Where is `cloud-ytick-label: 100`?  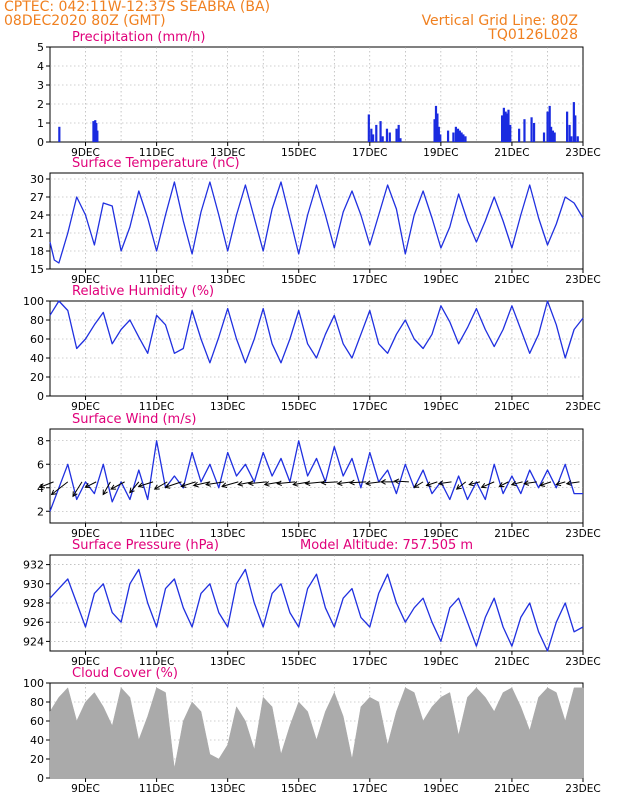
cloud-ytick-label: 100 is located at coordinates (33, 683).